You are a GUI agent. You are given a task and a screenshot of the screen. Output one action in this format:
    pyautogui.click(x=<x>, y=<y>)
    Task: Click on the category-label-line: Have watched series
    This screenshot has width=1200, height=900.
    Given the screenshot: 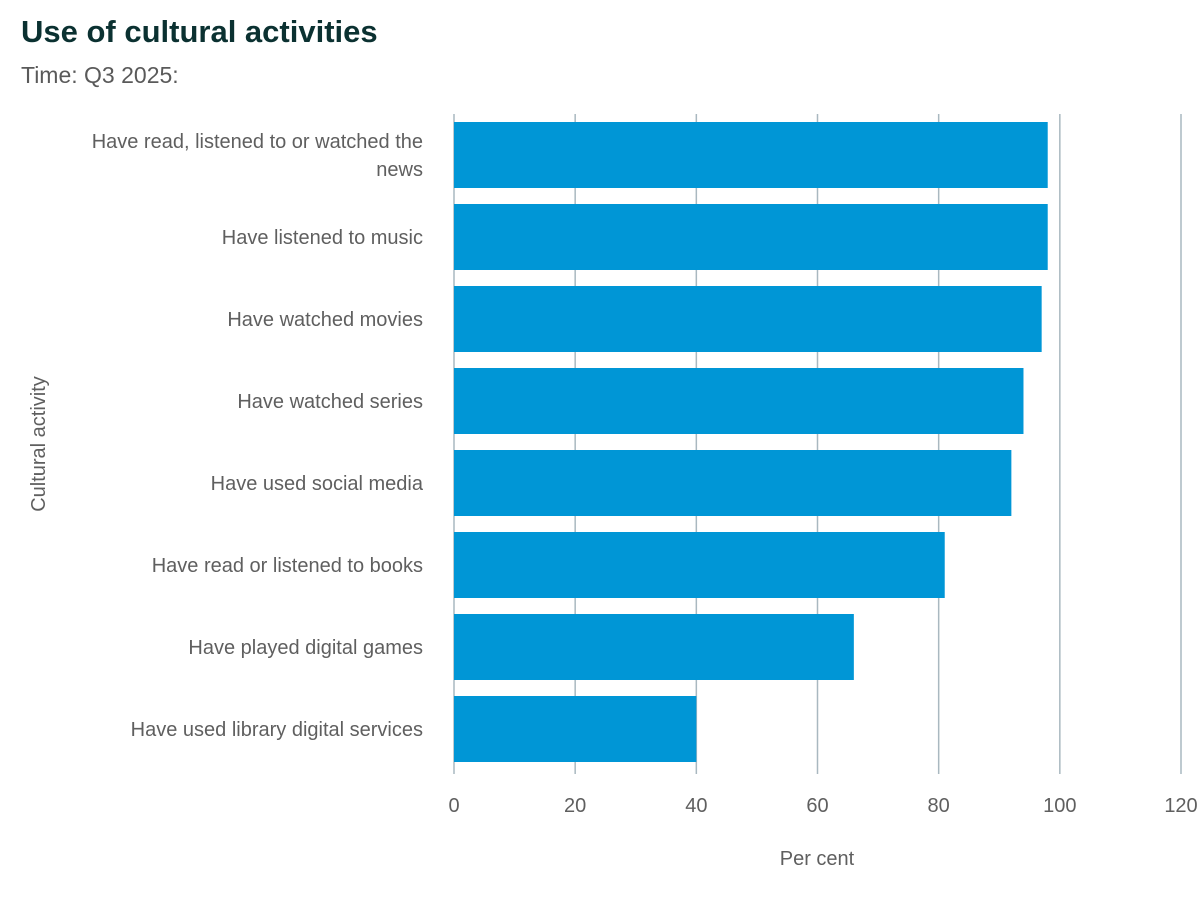 What is the action you would take?
    pyautogui.click(x=330, y=402)
    